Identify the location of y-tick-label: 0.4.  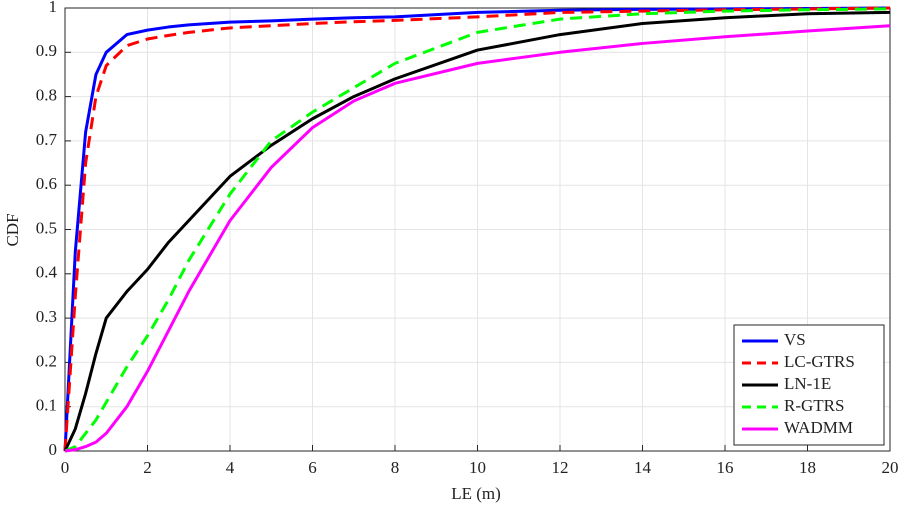
(47, 272).